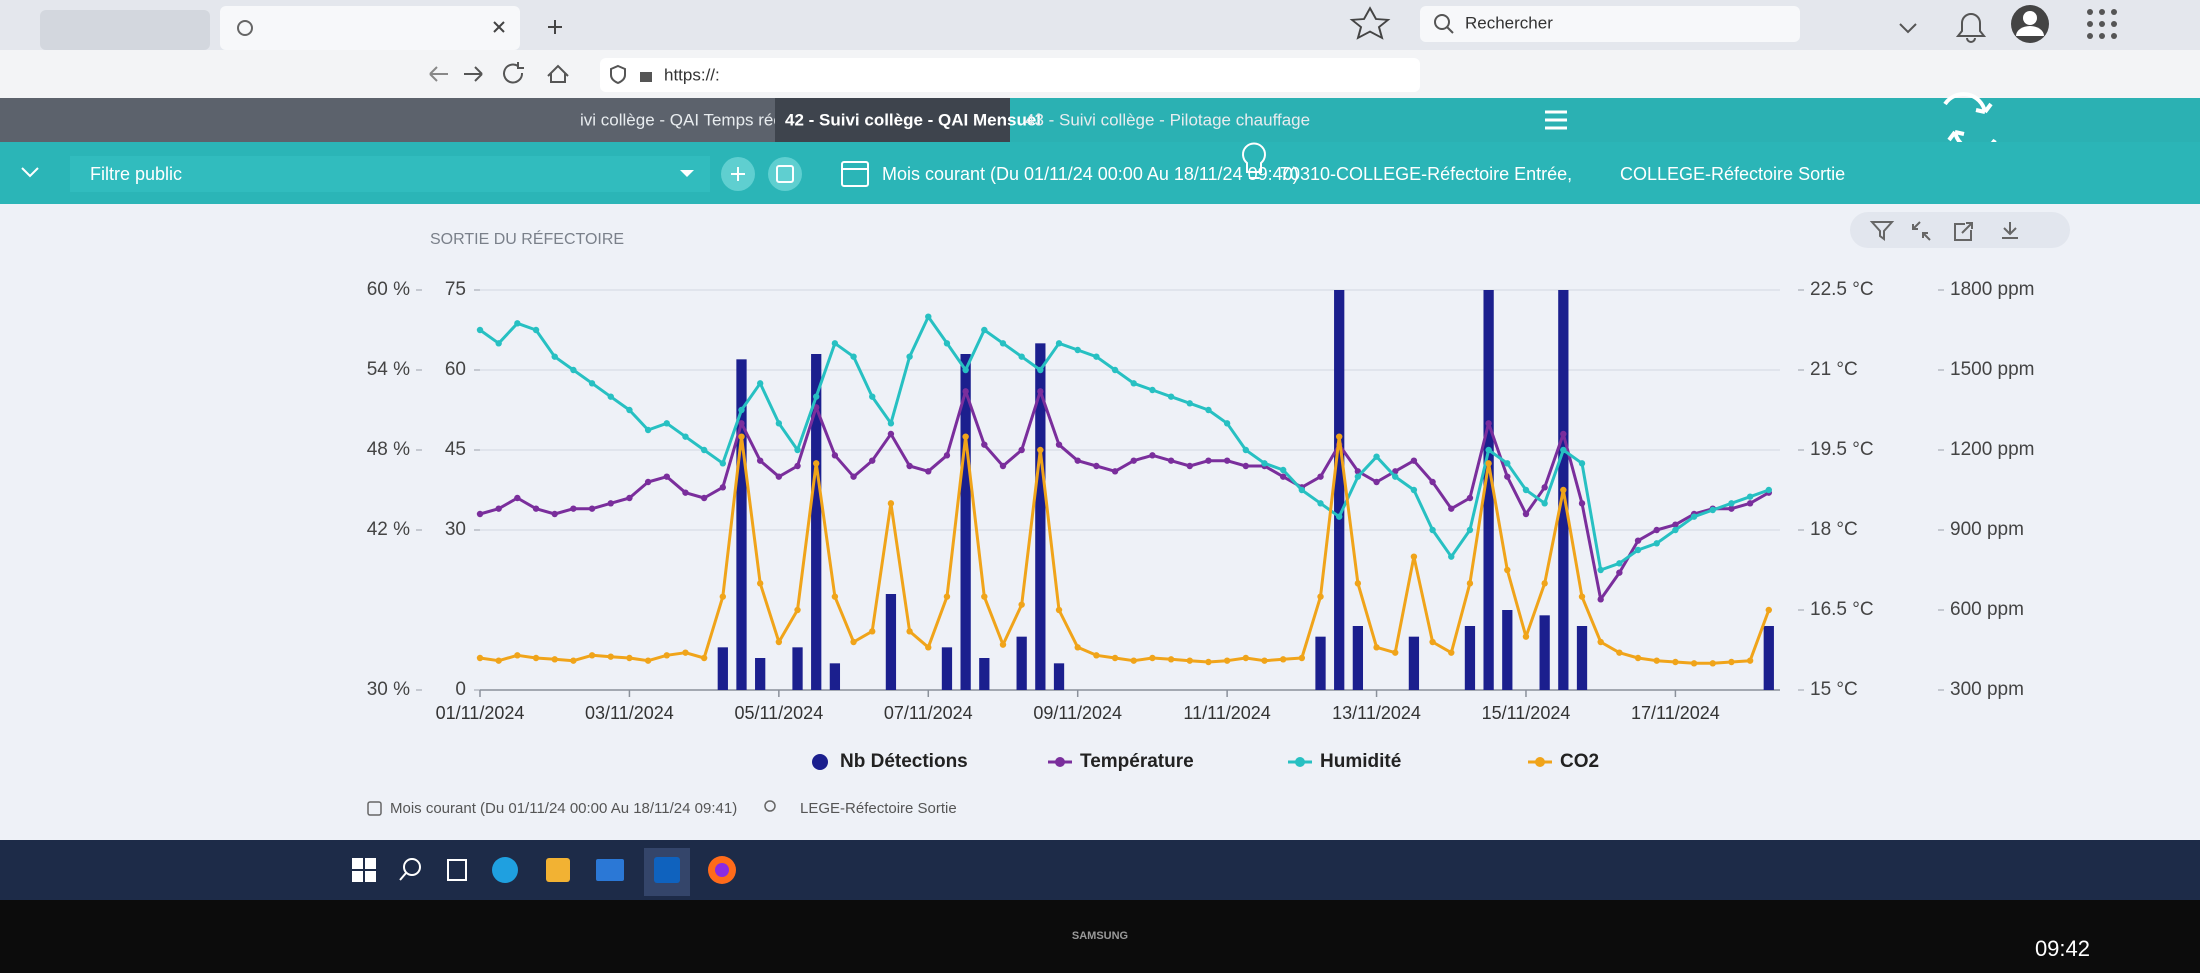 This screenshot has height=973, width=2200. What do you see at coordinates (555, 27) in the screenshot?
I see `new-tab` at bounding box center [555, 27].